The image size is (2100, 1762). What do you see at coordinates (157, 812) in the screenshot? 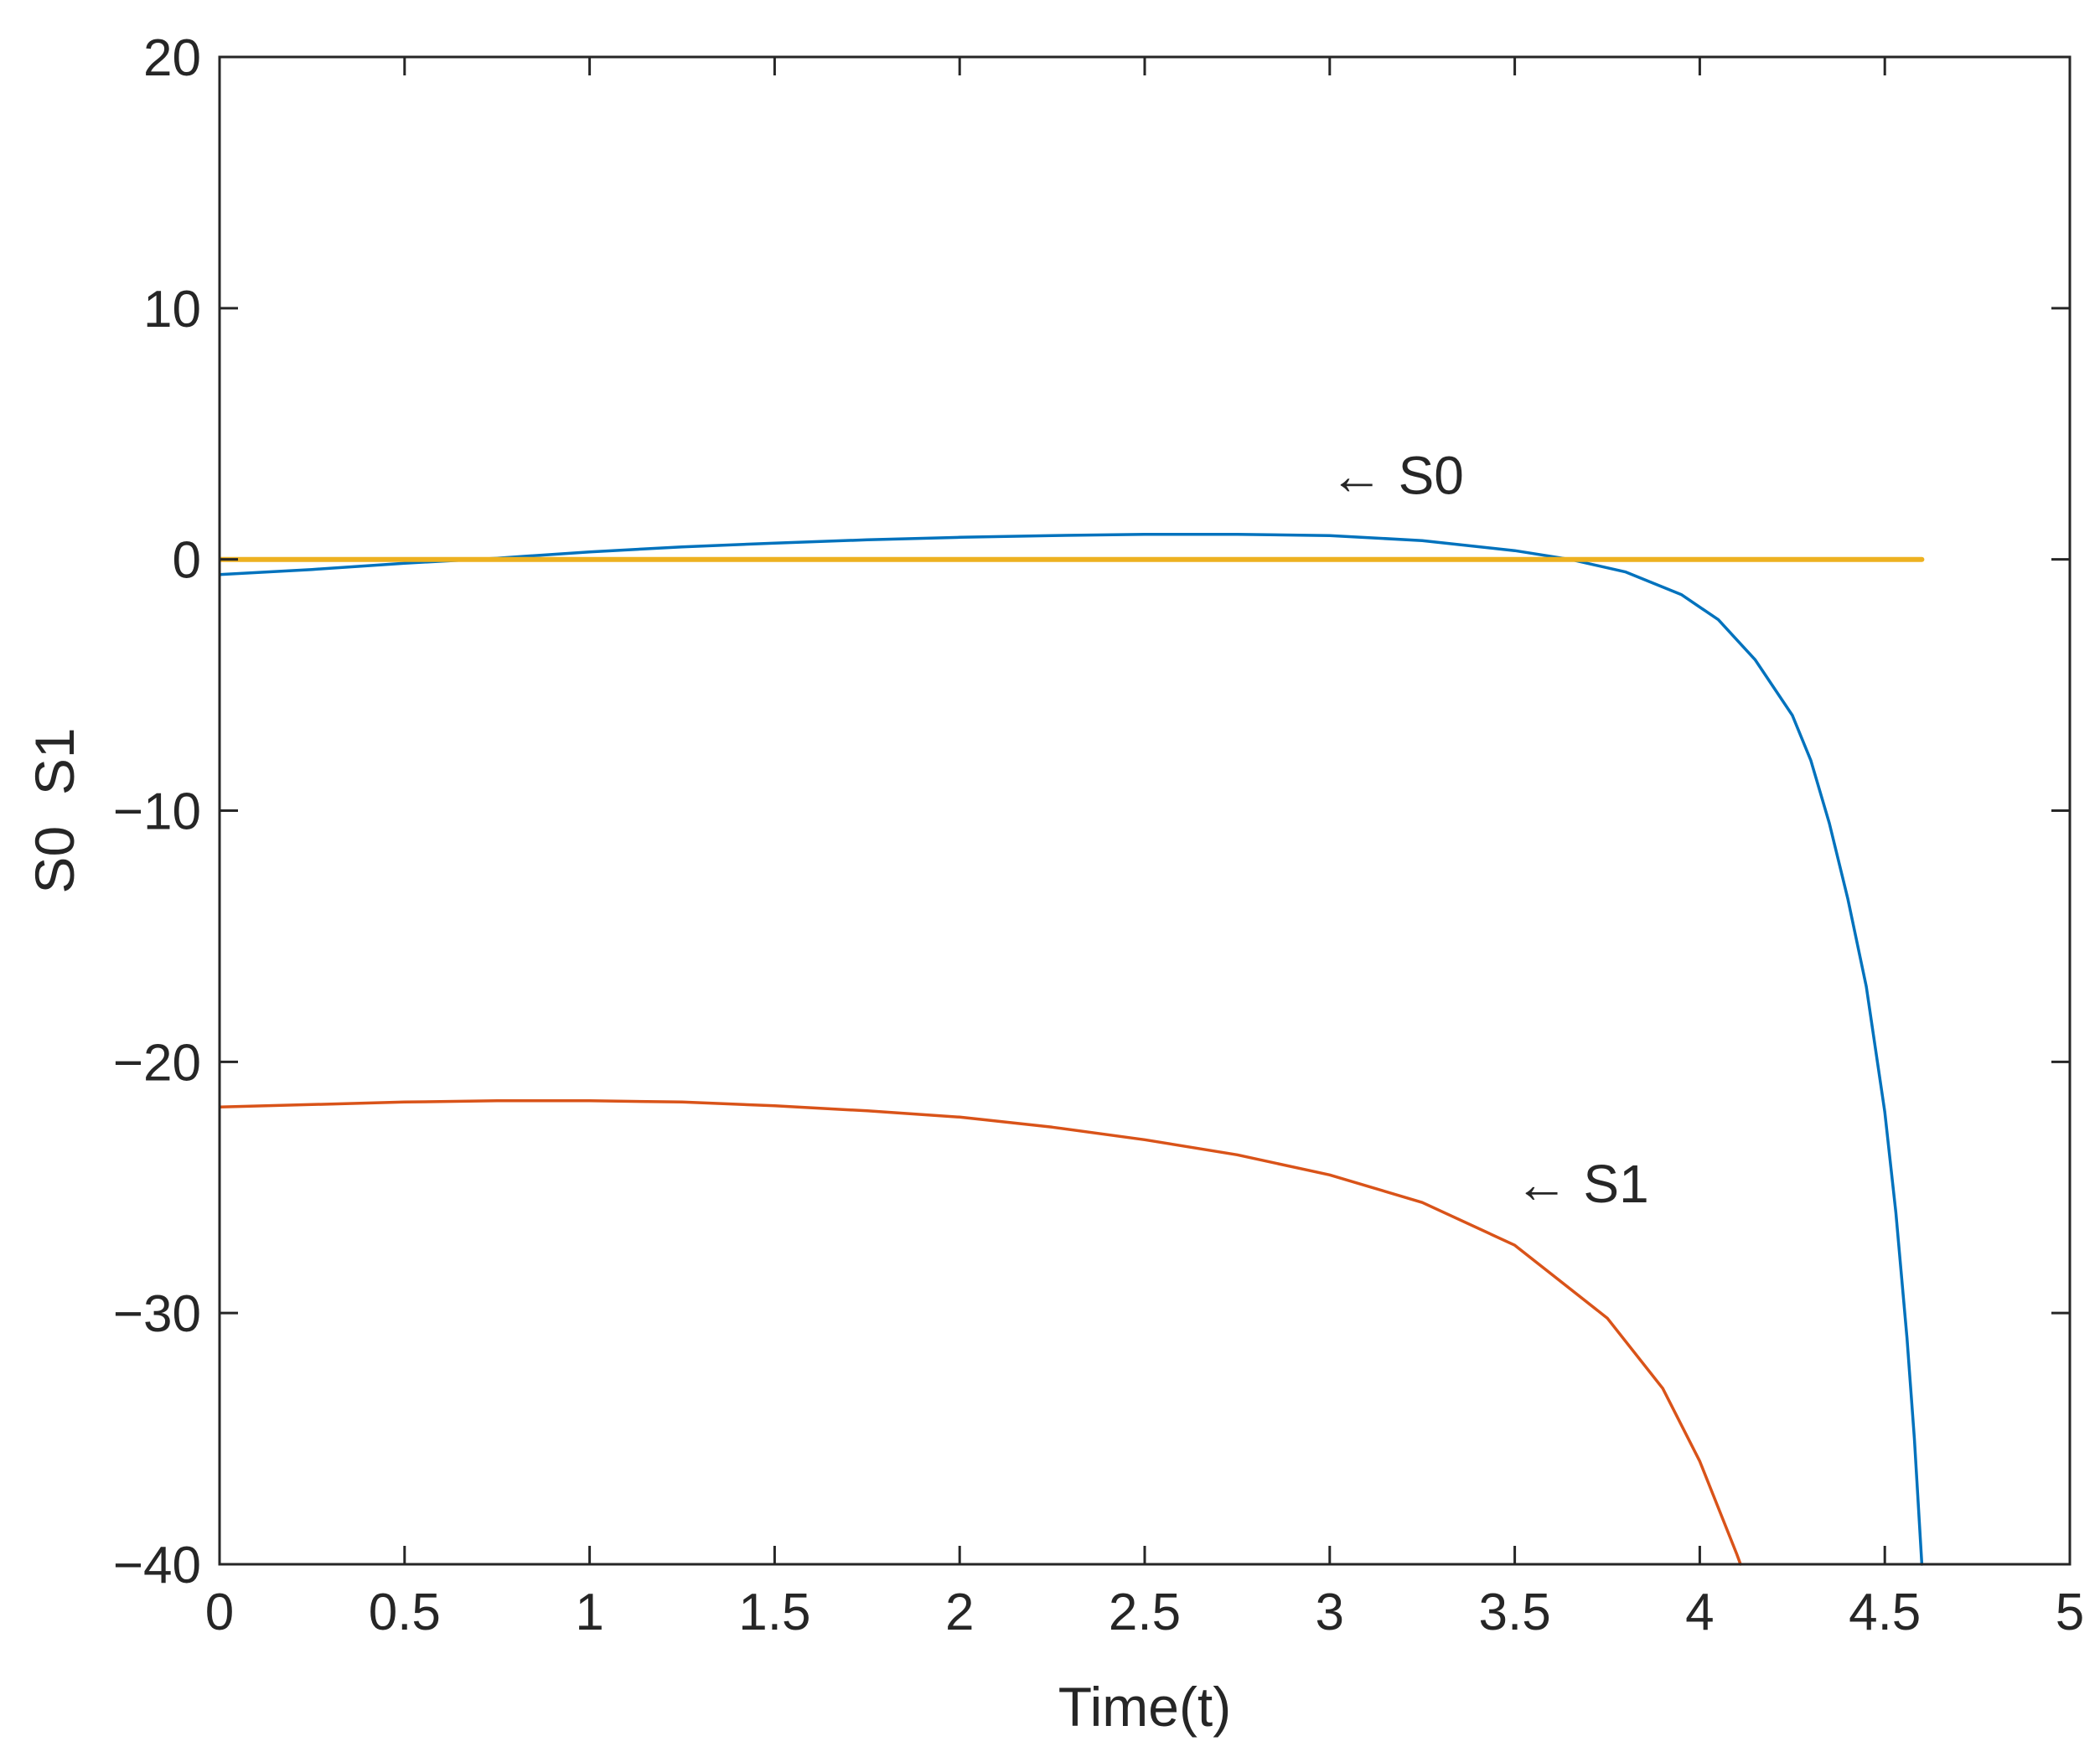
I see `y-tick-label: −10` at bounding box center [157, 812].